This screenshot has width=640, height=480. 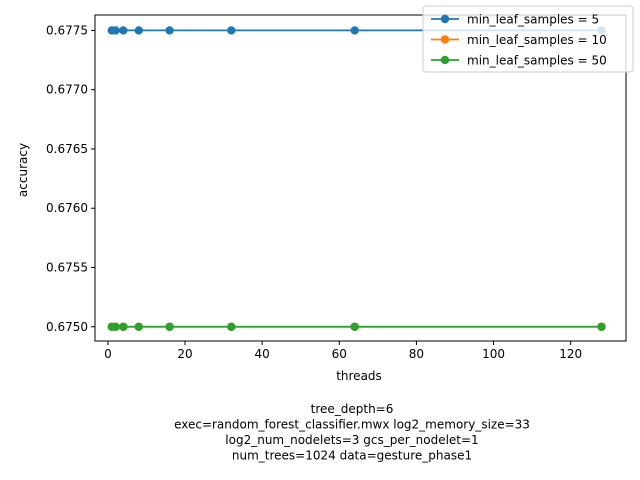 I want to click on x-tick-label: 100, so click(x=493, y=354).